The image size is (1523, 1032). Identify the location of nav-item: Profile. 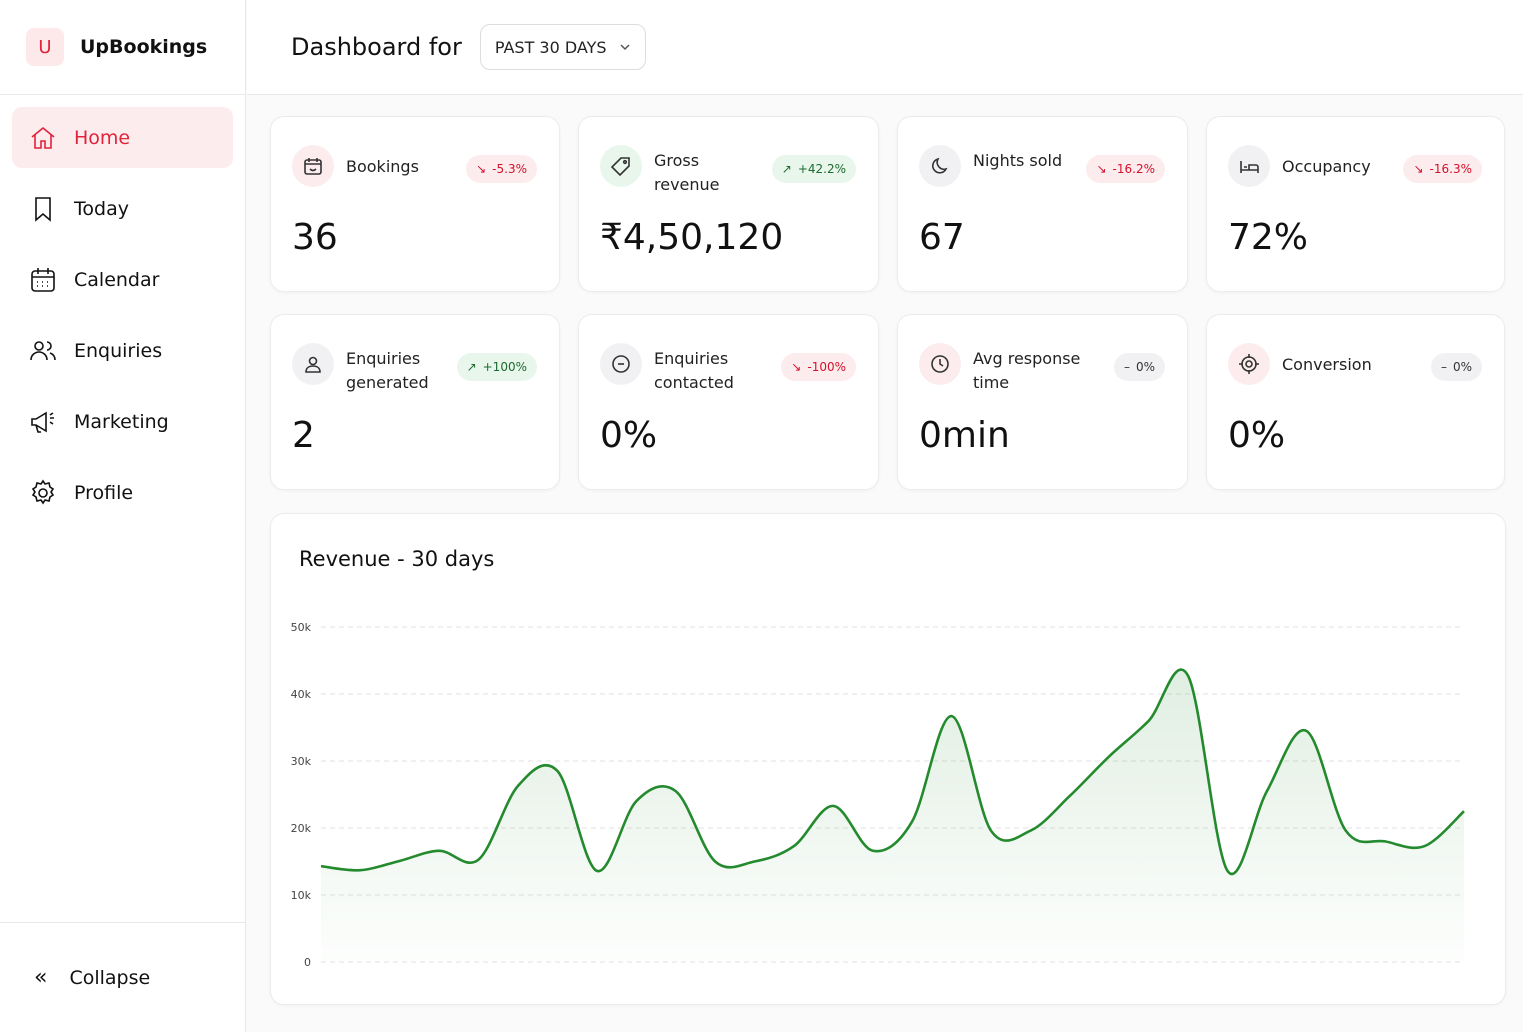
(122, 492).